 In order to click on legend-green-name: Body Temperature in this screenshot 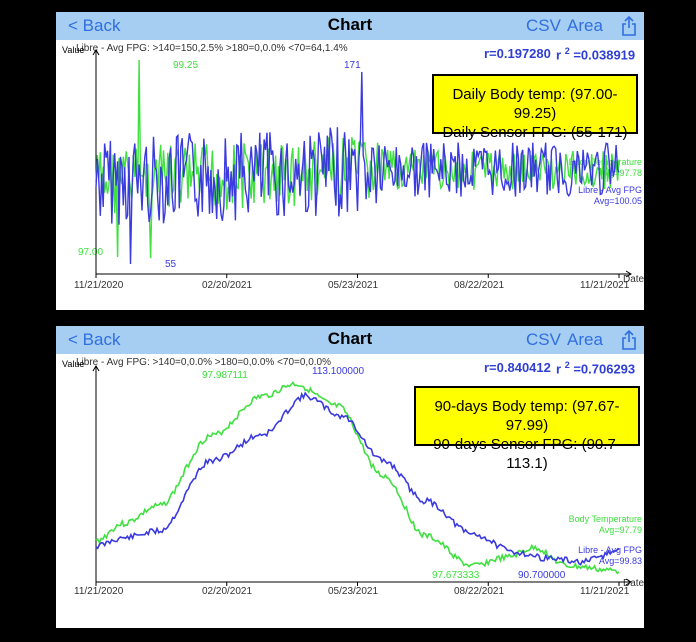, I will do `click(605, 519)`.